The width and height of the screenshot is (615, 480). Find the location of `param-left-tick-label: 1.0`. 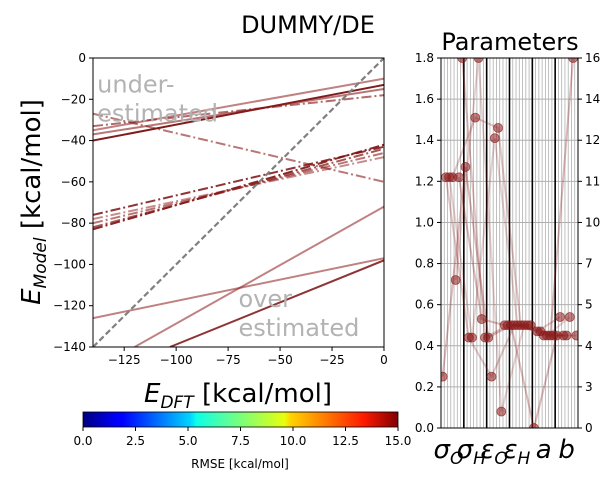

param-left-tick-label: 1.0 is located at coordinates (424, 222).